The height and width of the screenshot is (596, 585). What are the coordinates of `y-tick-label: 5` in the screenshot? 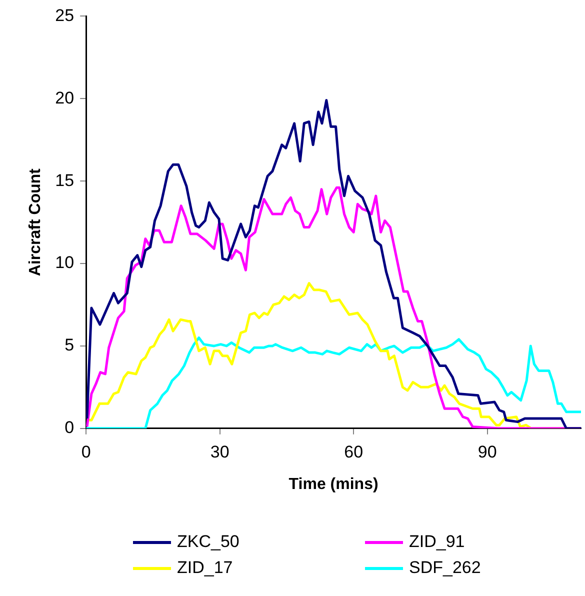 It's located at (69, 345).